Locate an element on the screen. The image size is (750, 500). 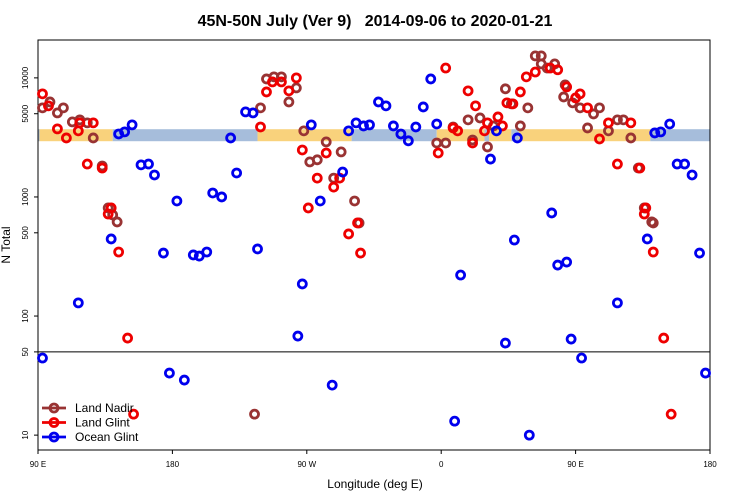
y-tick-label: 1000 is located at coordinates (25, 197).